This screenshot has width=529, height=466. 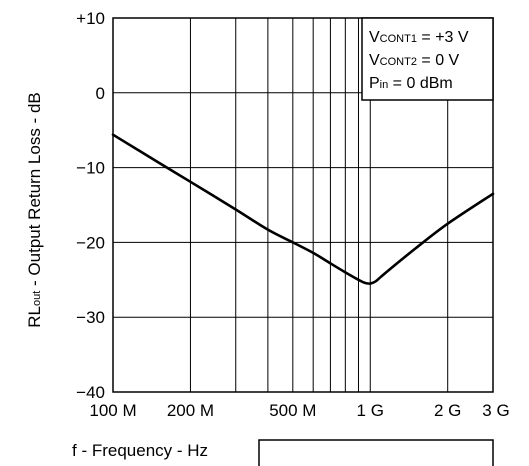 What do you see at coordinates (90, 317) in the screenshot?
I see `y-tick-label: −30` at bounding box center [90, 317].